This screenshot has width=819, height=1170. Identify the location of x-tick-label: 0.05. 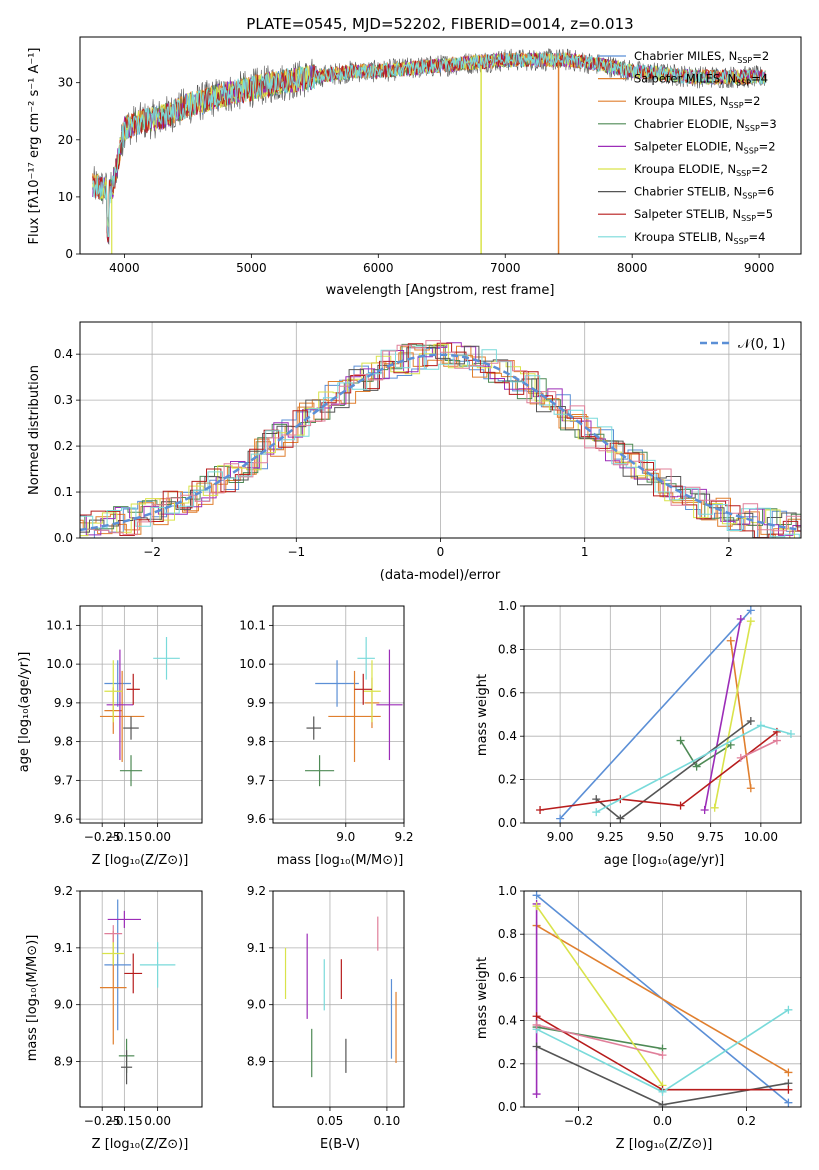
(330, 1121).